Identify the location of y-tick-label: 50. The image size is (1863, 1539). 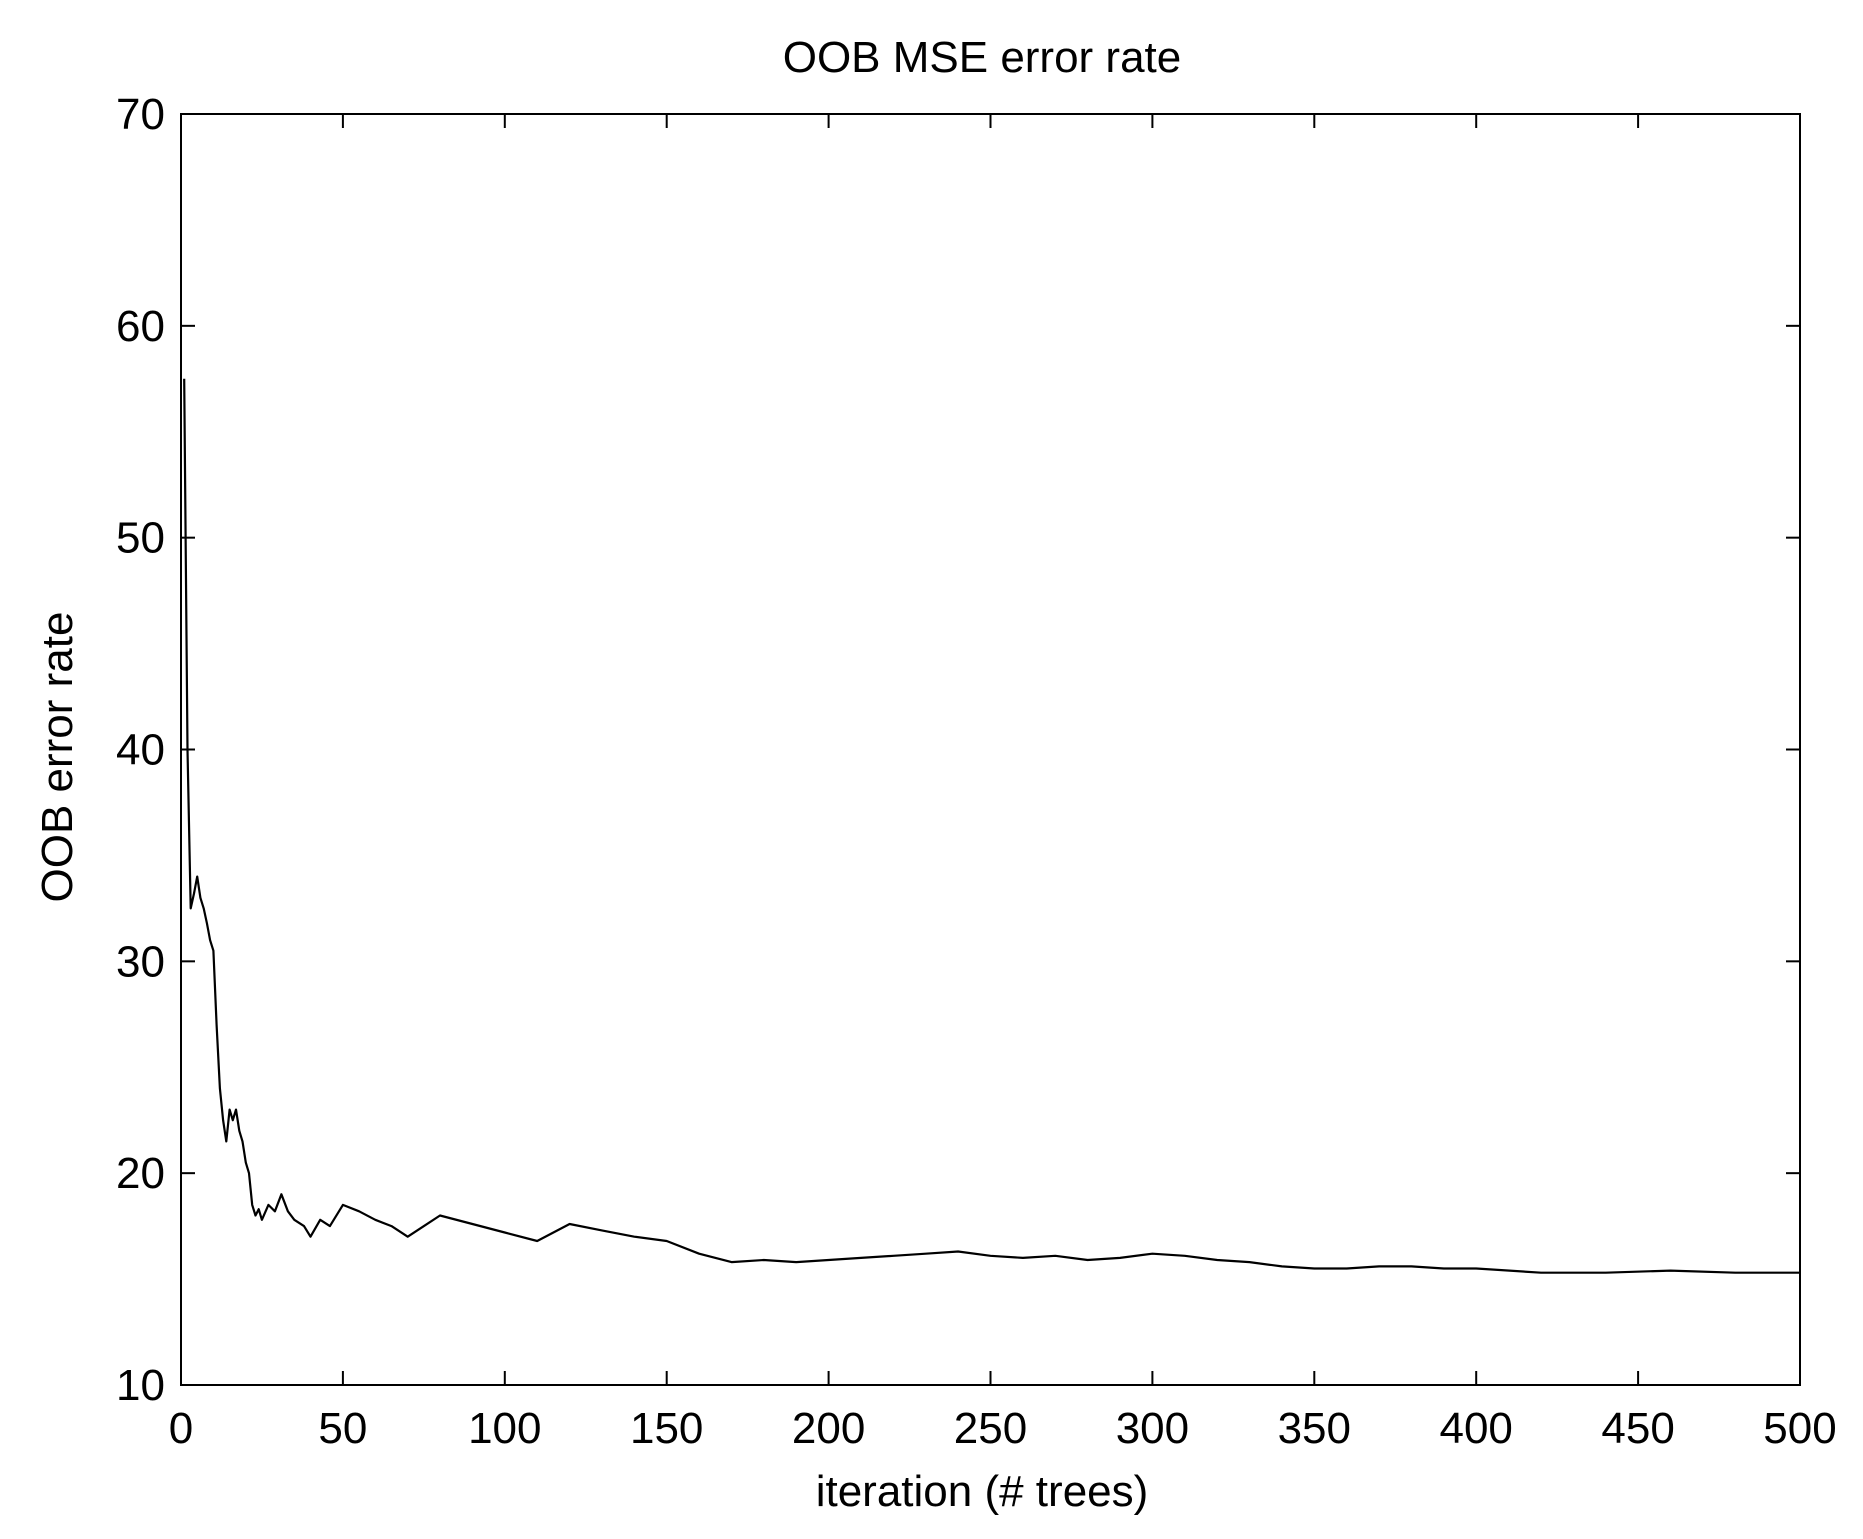
(140, 538).